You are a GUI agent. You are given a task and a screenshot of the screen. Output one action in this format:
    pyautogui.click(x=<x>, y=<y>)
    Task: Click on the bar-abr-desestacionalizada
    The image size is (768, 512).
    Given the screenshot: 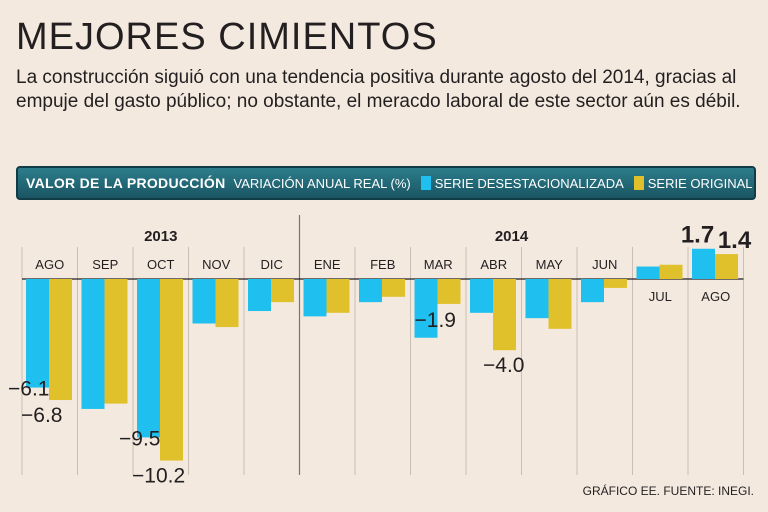 What is the action you would take?
    pyautogui.click(x=481, y=296)
    